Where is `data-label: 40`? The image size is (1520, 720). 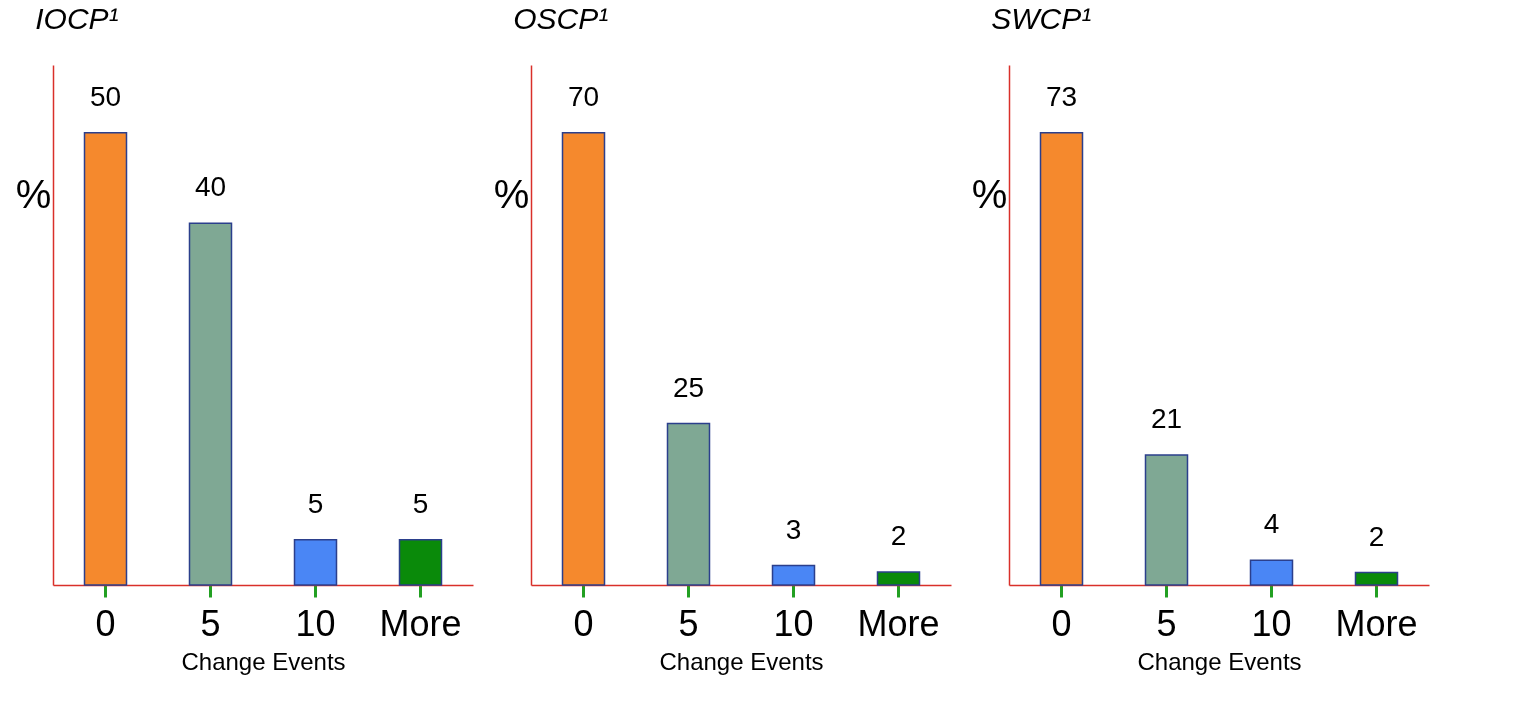
data-label: 40 is located at coordinates (210, 187).